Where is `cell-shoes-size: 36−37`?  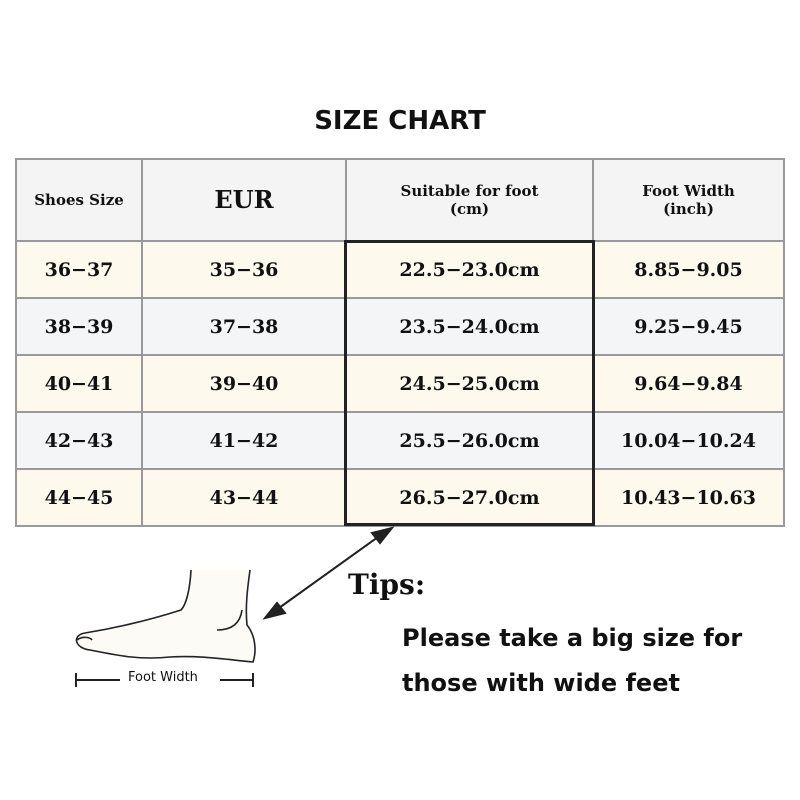
cell-shoes-size: 36−37 is located at coordinates (79, 269).